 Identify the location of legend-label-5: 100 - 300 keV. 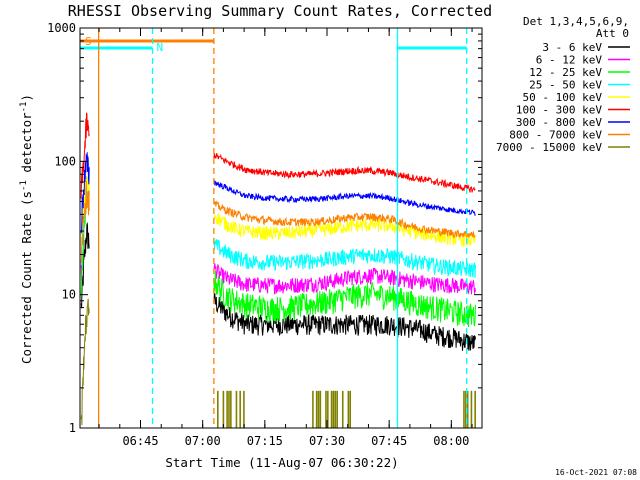
(559, 110).